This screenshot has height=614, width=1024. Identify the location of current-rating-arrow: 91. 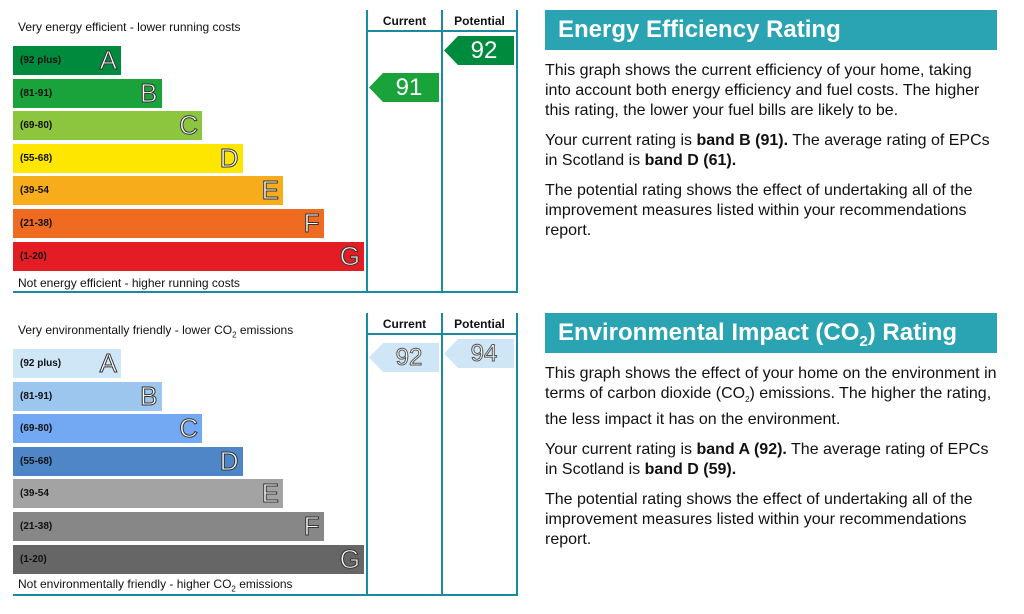
(404, 87).